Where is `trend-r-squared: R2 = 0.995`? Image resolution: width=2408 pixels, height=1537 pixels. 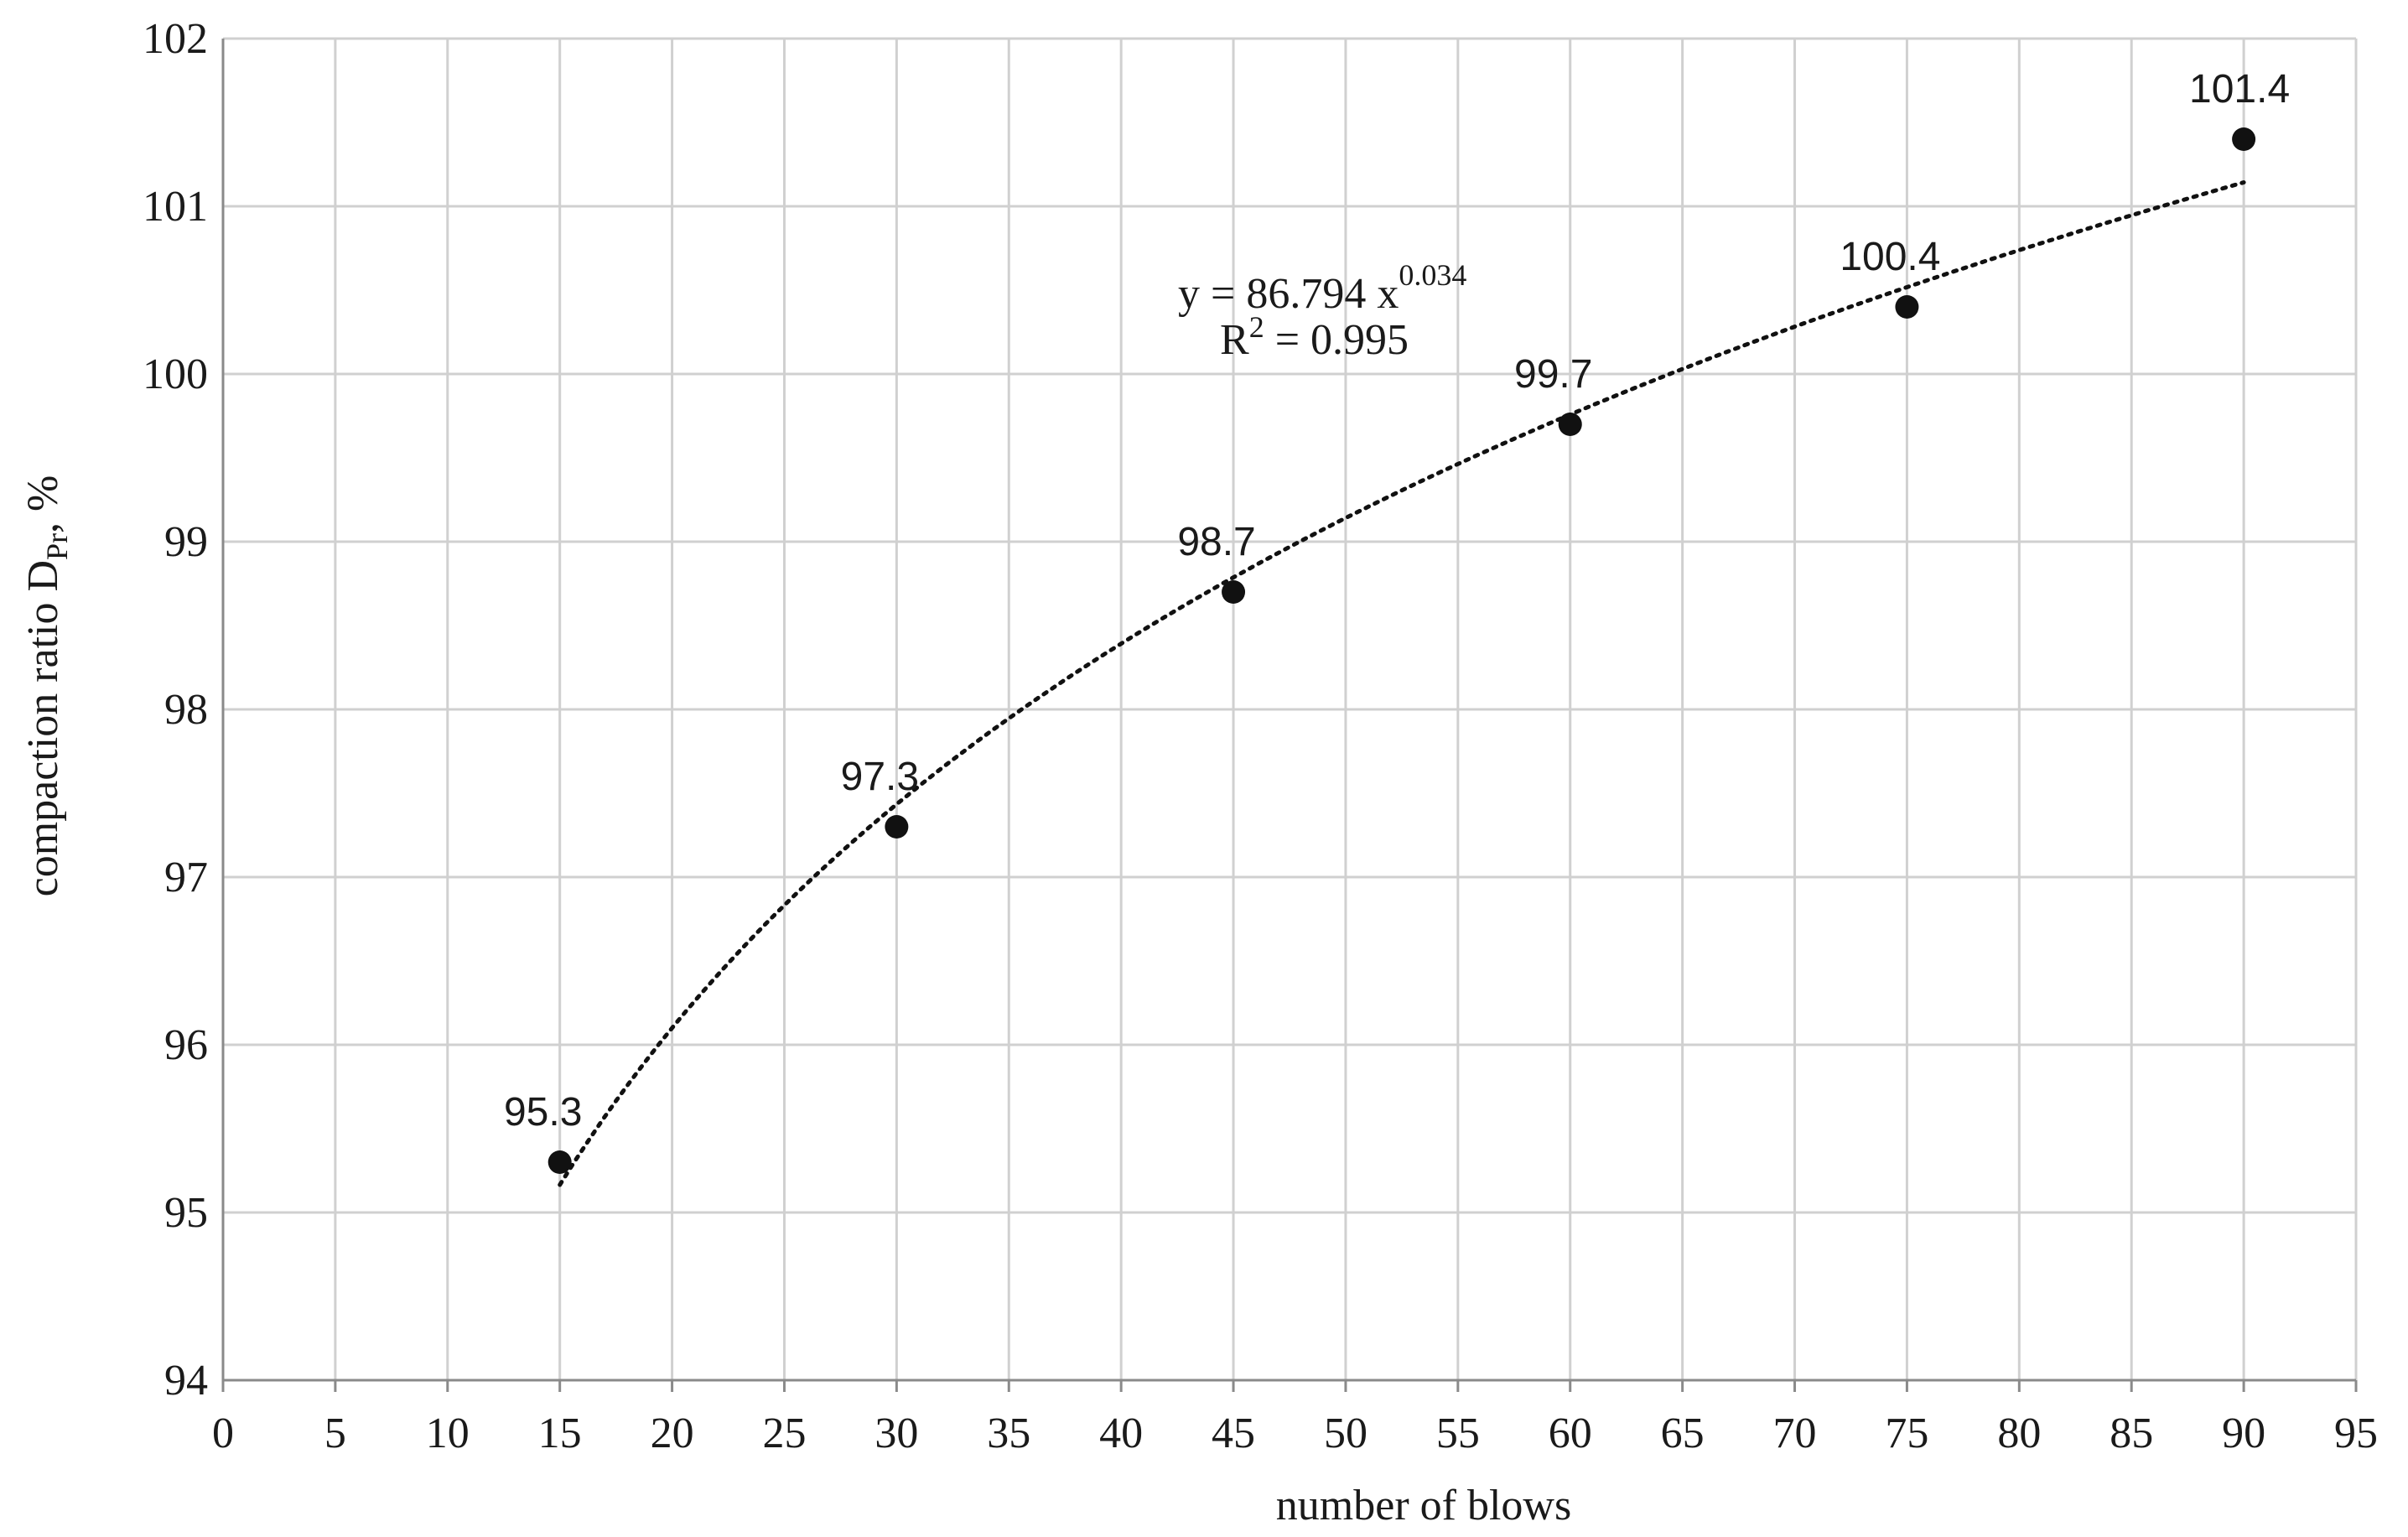
trend-r-squared: R2 = 0.995 is located at coordinates (1314, 337).